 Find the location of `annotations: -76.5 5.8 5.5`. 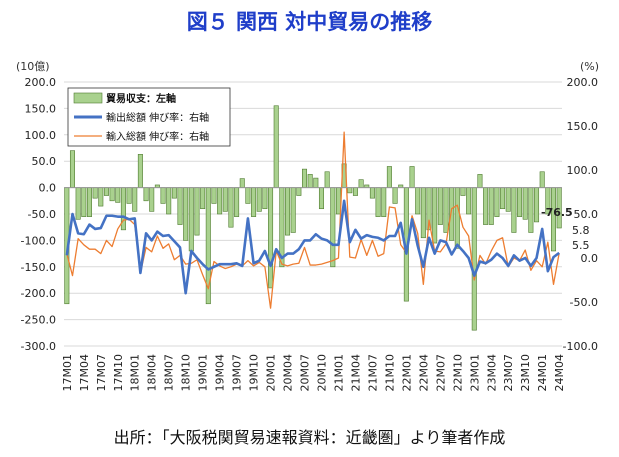

annotations: -76.5 5.8 5.5 is located at coordinates (565, 229).